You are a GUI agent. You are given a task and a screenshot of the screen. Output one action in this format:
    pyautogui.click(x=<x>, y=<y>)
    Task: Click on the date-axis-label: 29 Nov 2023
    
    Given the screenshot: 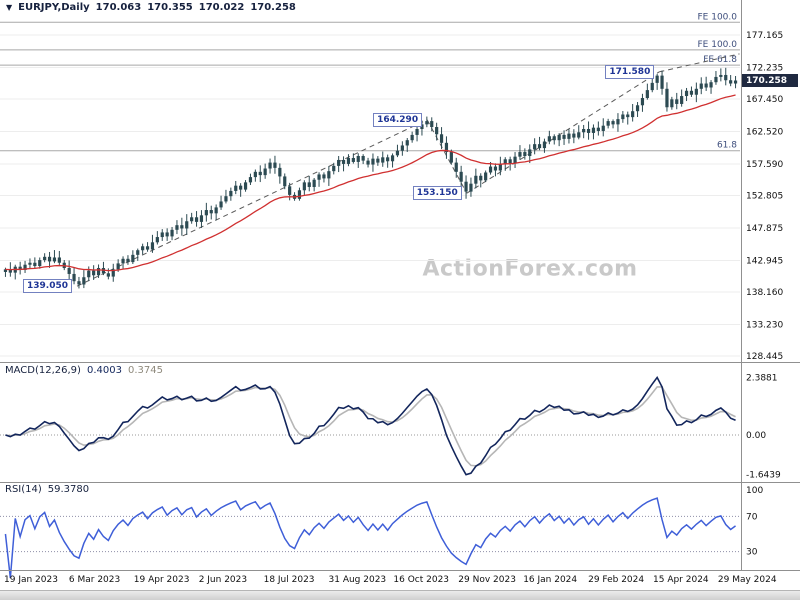 What is the action you would take?
    pyautogui.click(x=487, y=580)
    